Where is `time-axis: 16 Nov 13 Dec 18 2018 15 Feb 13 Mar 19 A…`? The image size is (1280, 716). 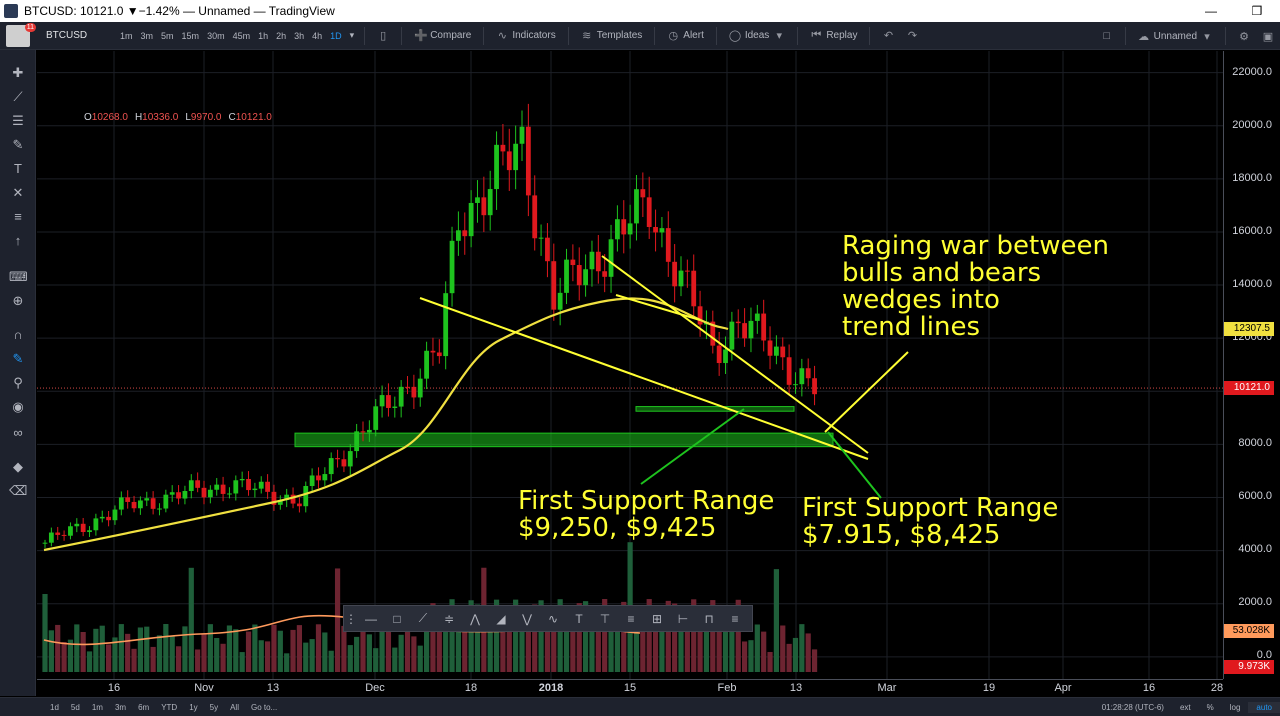 time-axis: 16 Nov 13 Dec 18 2018 15 Feb 13 Mar 19 A… is located at coordinates (630, 688).